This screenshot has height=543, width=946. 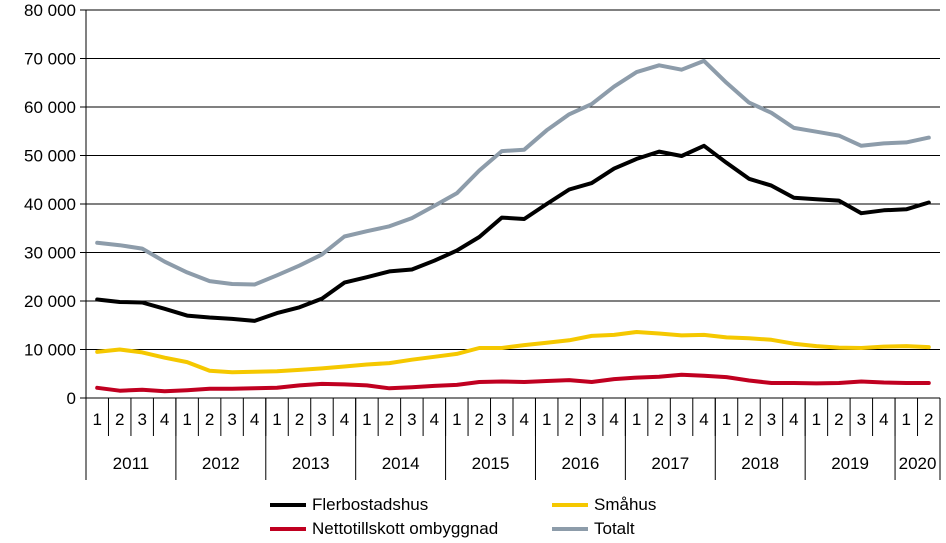 What do you see at coordinates (71, 398) in the screenshot?
I see `y-tick-label: 0` at bounding box center [71, 398].